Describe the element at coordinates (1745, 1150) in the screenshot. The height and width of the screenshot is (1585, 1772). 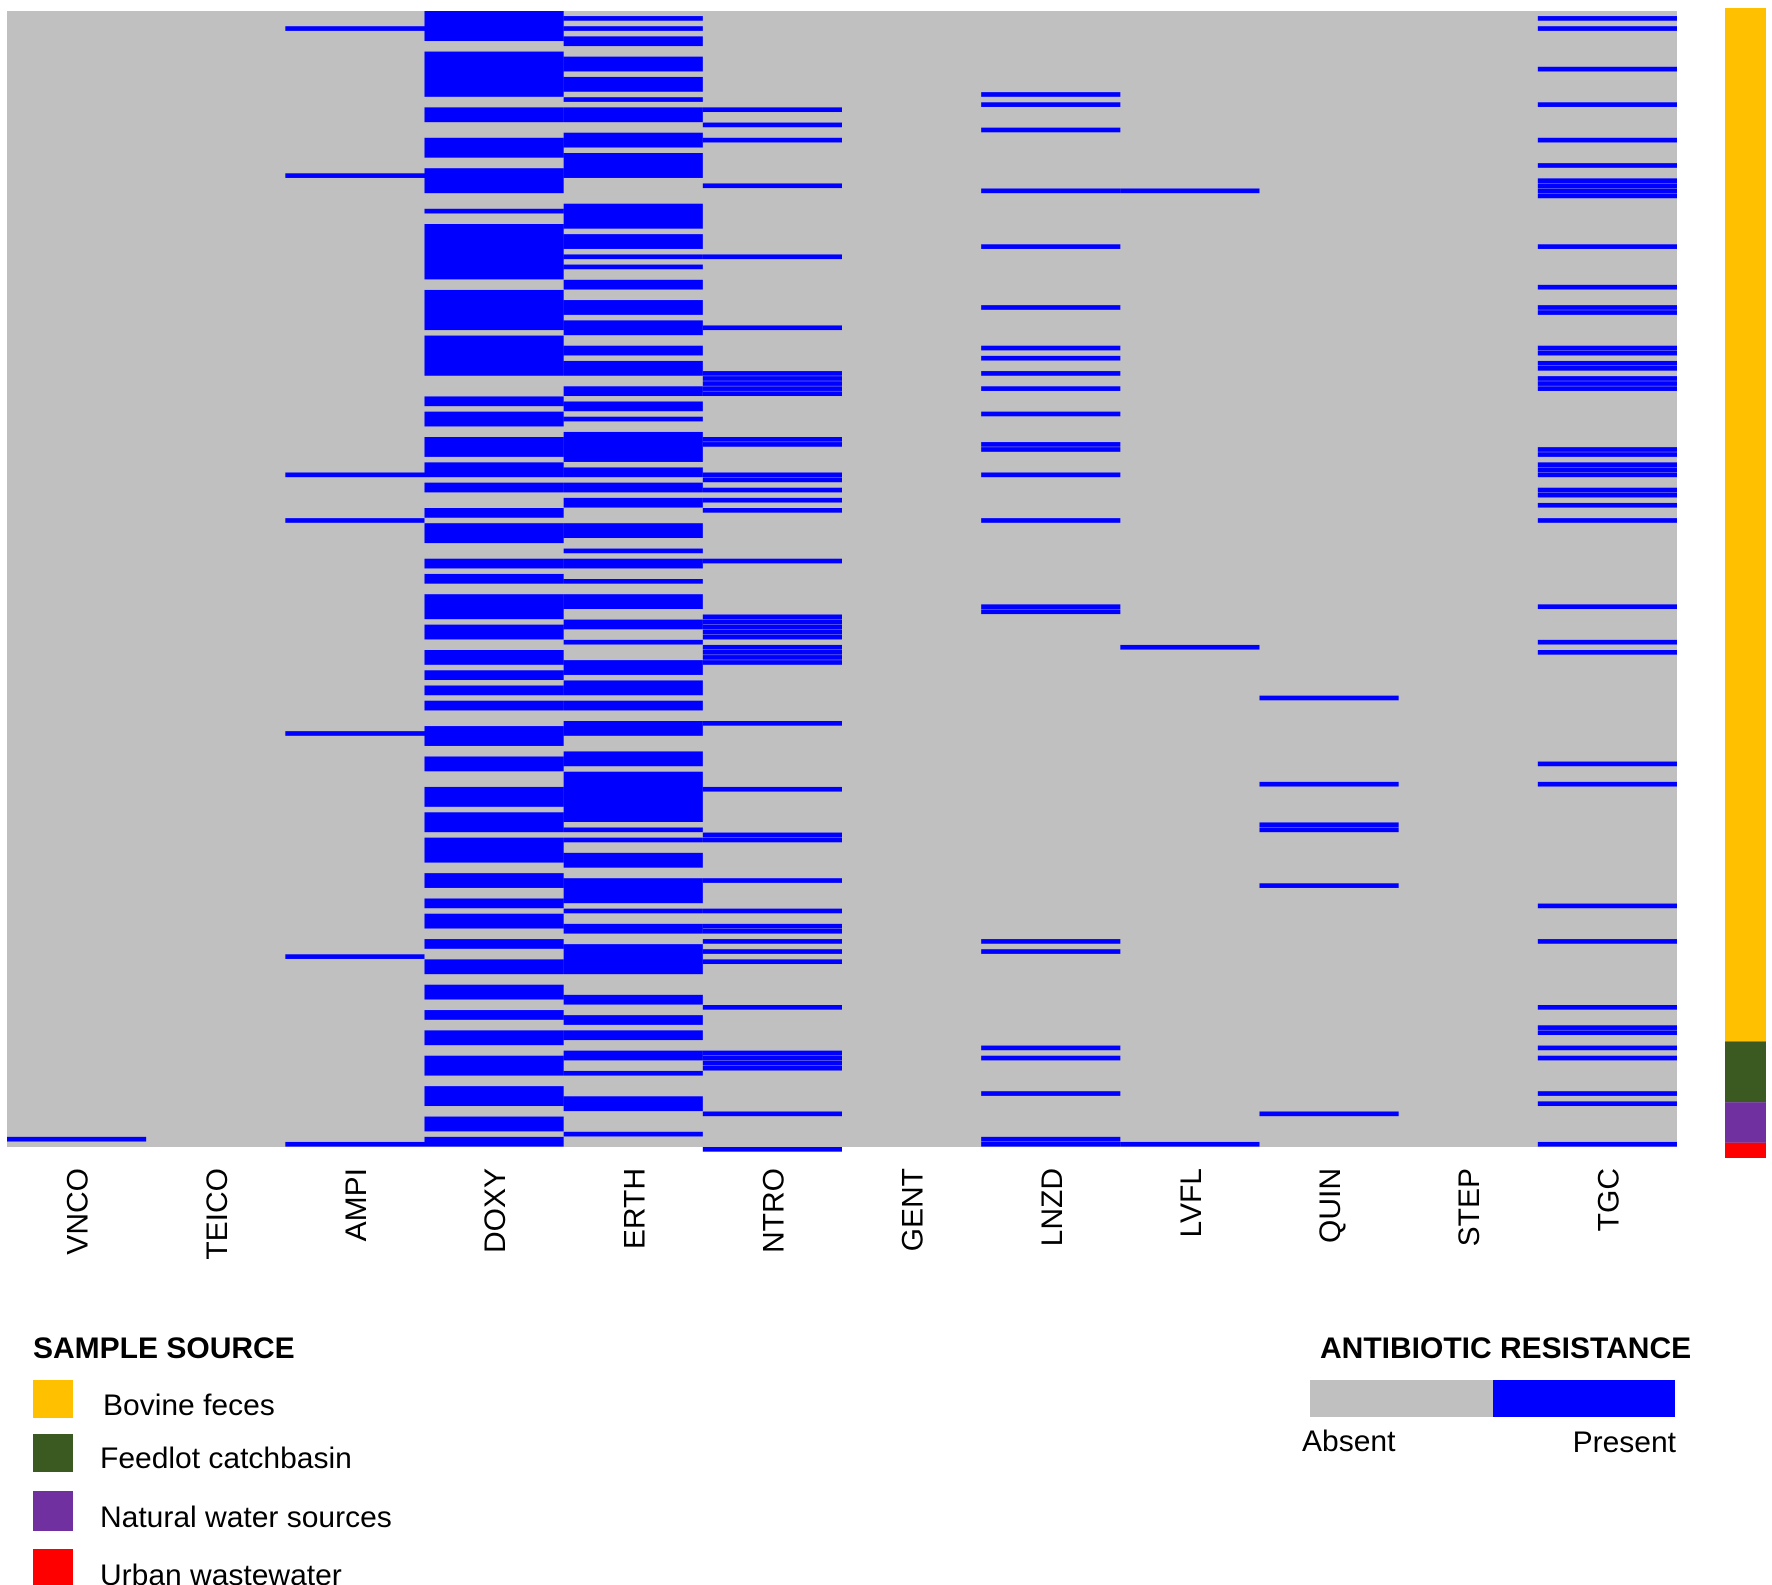
I see `source-bar-segment-urban-wastewater` at that location.